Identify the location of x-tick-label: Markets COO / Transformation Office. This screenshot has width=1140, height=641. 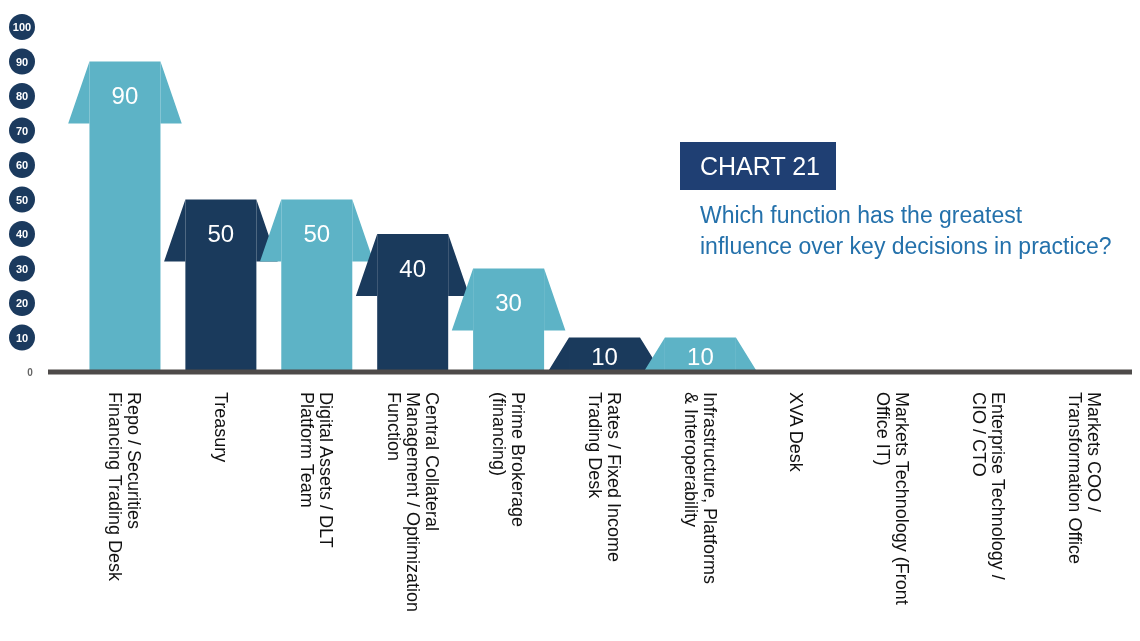
(1084, 478).